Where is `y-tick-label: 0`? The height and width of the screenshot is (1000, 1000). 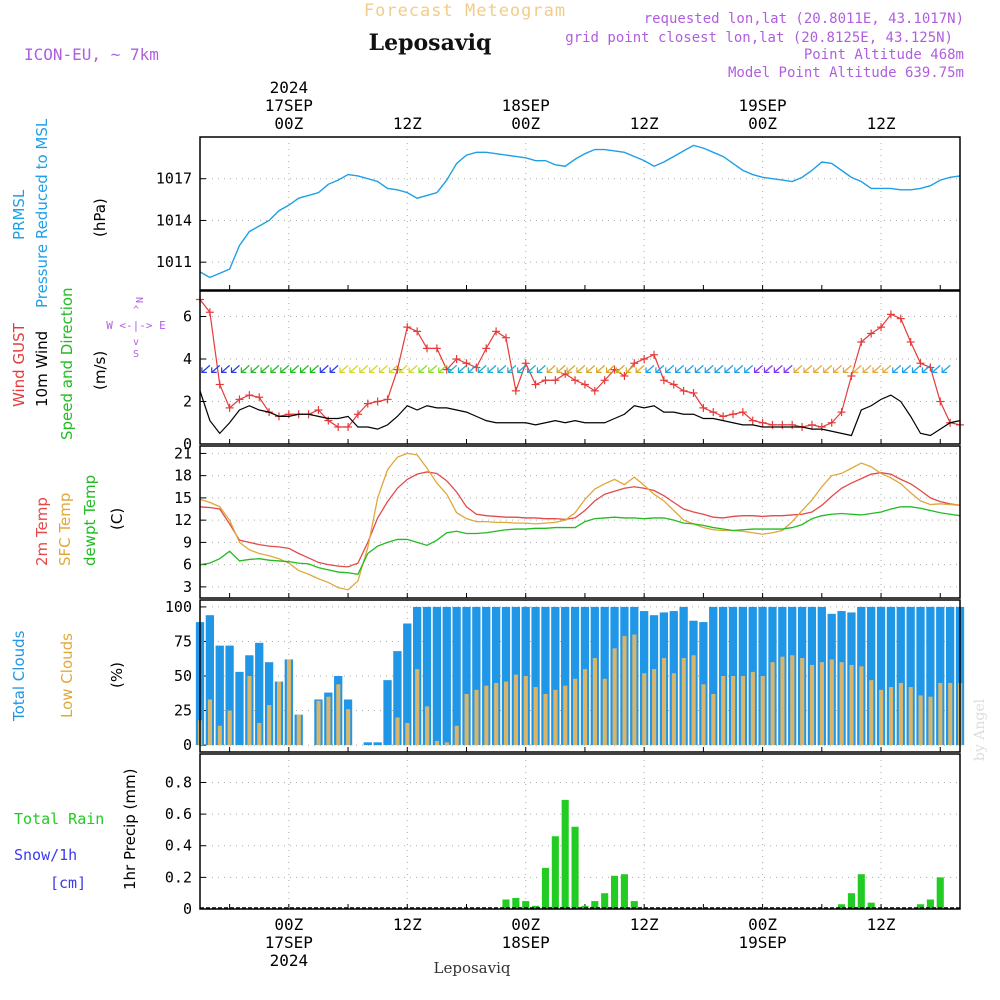
y-tick-label: 0 is located at coordinates (187, 444).